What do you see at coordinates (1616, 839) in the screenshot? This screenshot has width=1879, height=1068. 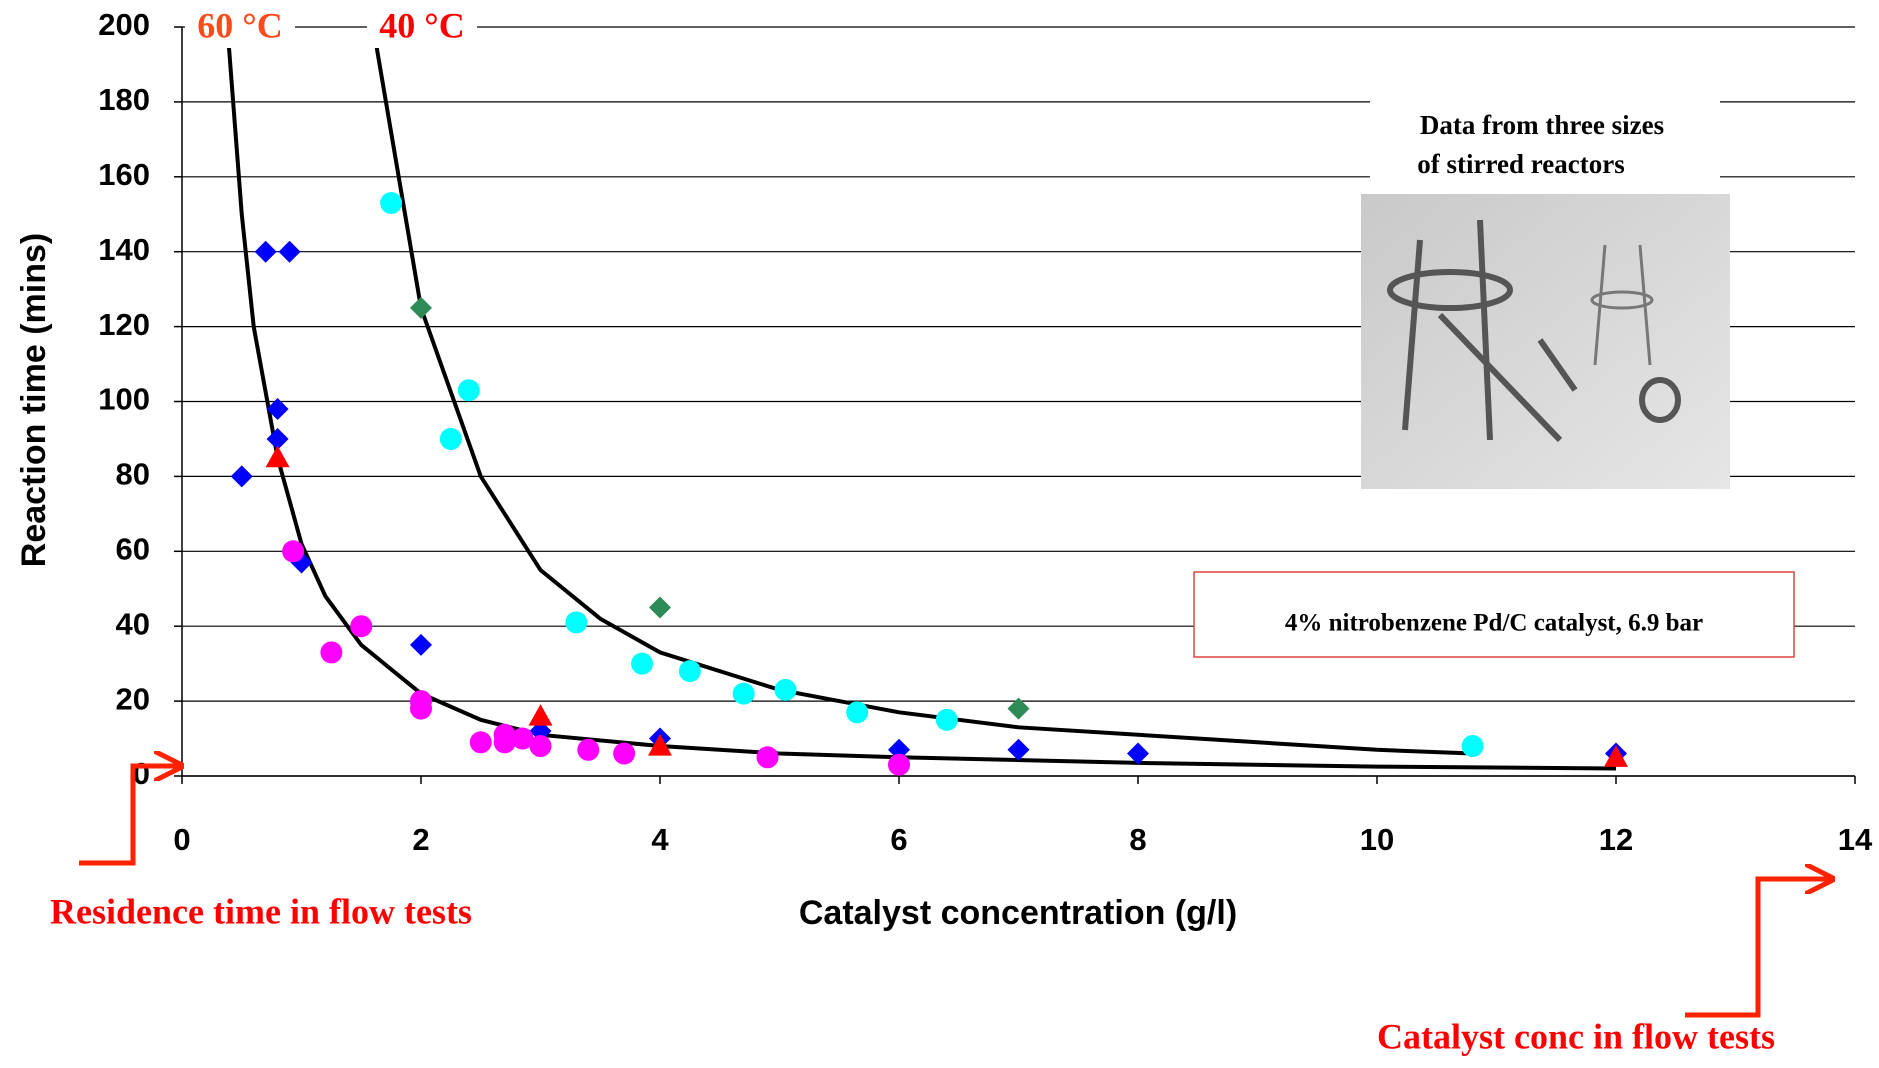 I see `x-tick-label: 12` at bounding box center [1616, 839].